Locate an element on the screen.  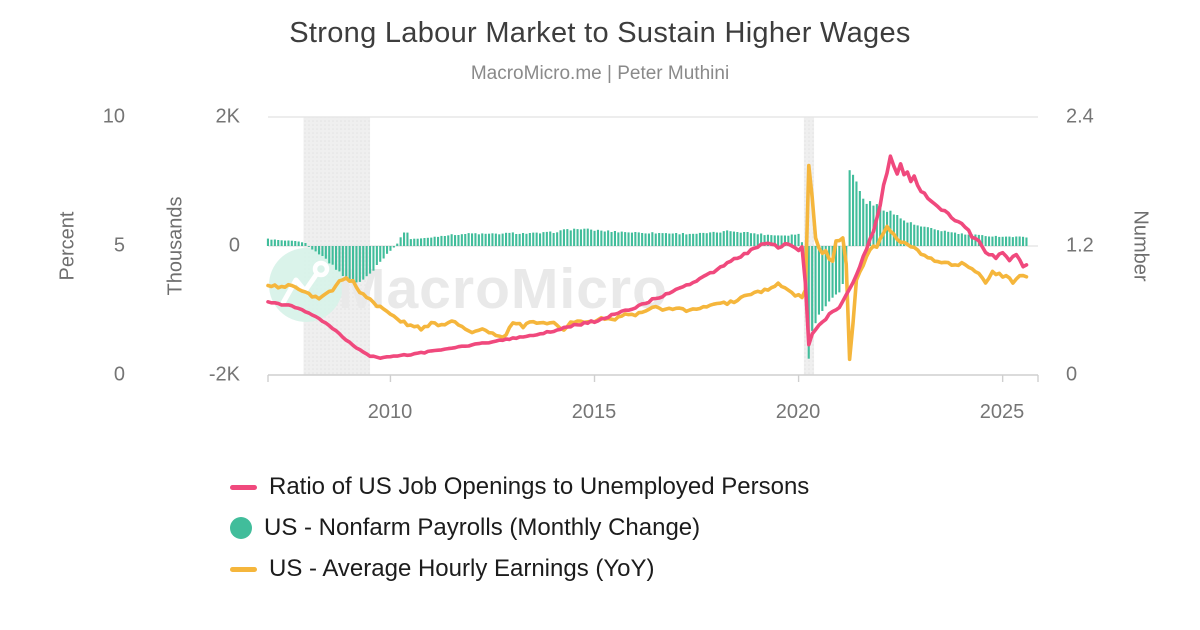
number-tick-0: 0 is located at coordinates (1072, 374).